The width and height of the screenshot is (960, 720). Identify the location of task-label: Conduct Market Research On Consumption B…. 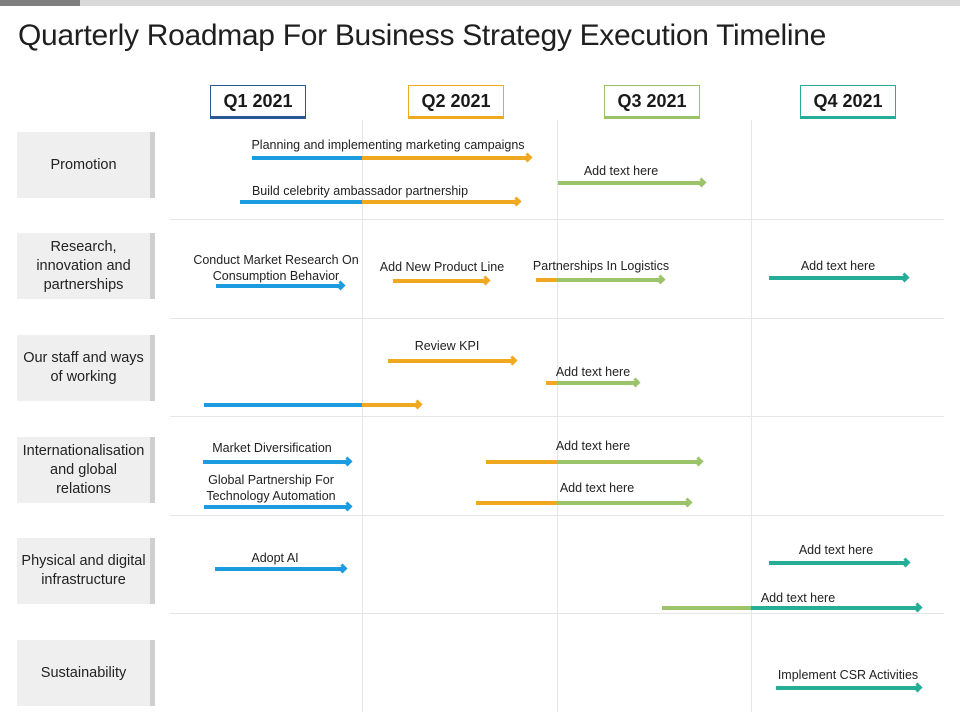
(276, 268).